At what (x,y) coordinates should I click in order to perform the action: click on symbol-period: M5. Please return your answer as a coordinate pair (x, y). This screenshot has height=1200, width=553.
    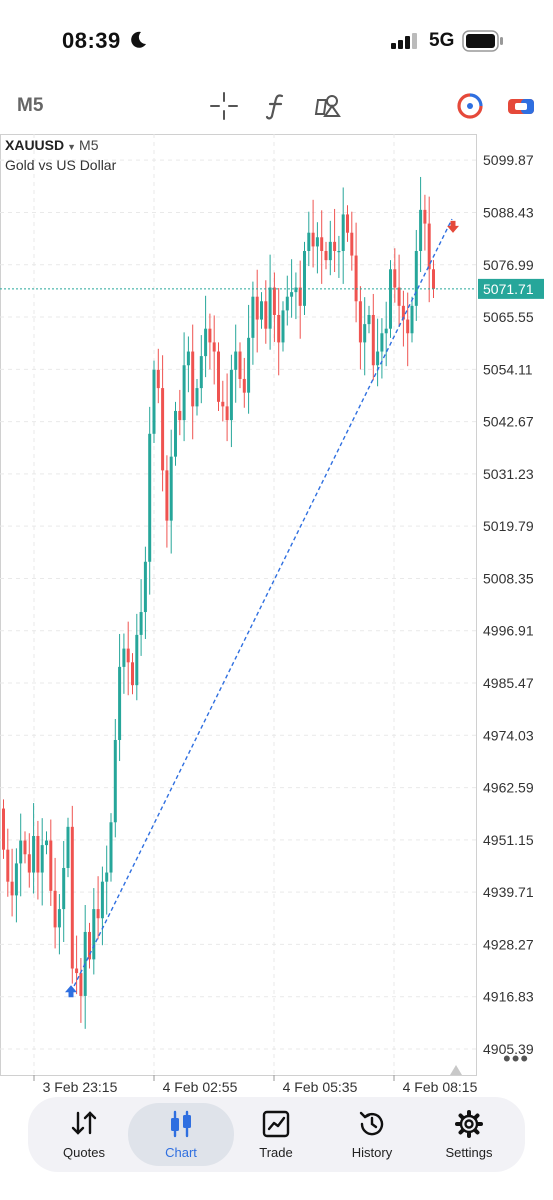
    Looking at the image, I should click on (89, 145).